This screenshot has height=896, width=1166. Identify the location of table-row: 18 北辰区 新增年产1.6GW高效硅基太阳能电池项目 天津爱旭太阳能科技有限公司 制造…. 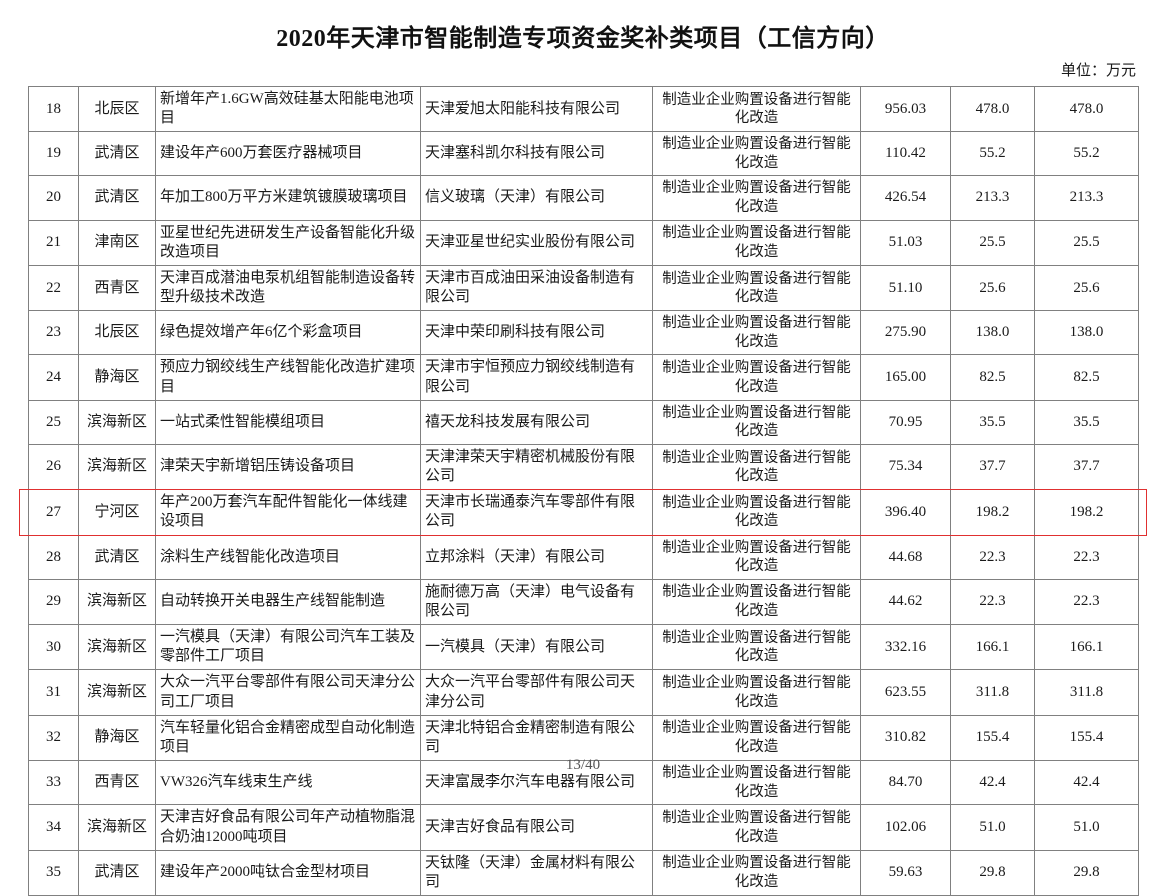
(583, 109).